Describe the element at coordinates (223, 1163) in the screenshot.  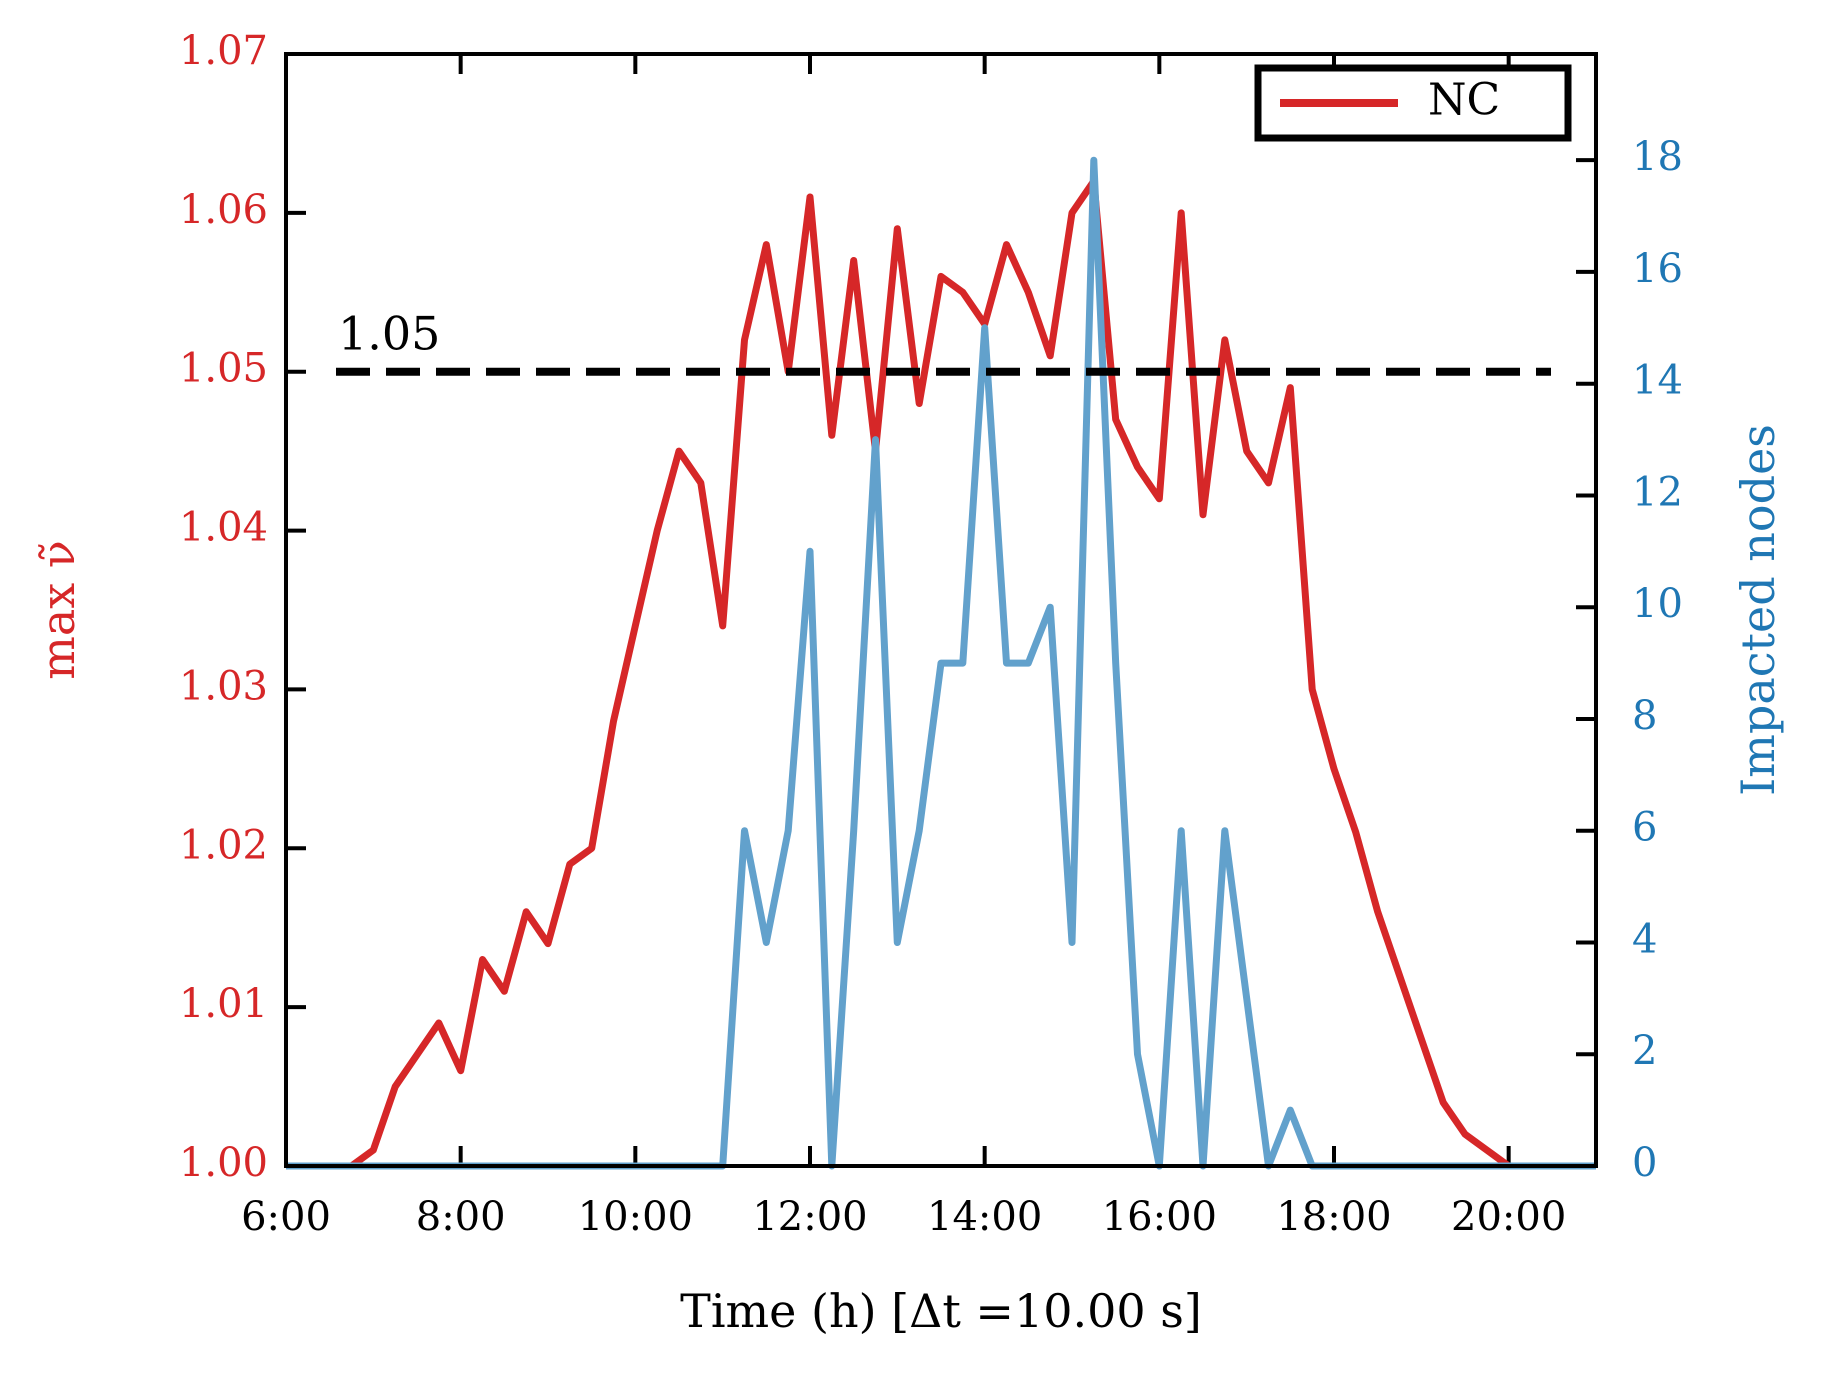
I see `y-tick-label: 1.00` at that location.